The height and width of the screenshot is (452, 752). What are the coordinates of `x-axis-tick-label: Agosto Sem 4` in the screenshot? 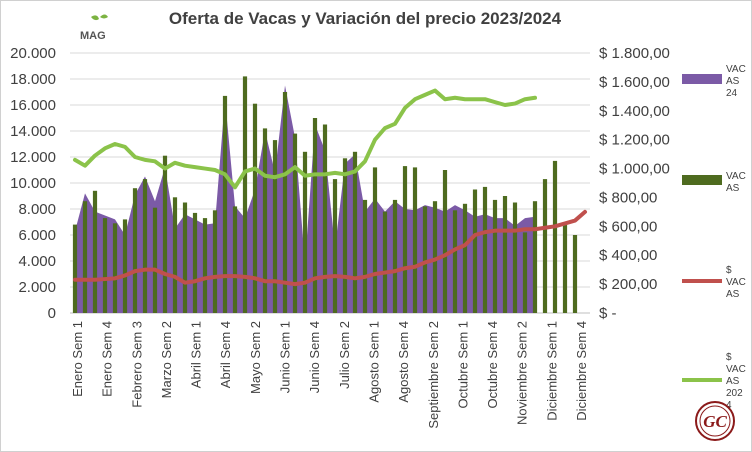 It's located at (403, 362).